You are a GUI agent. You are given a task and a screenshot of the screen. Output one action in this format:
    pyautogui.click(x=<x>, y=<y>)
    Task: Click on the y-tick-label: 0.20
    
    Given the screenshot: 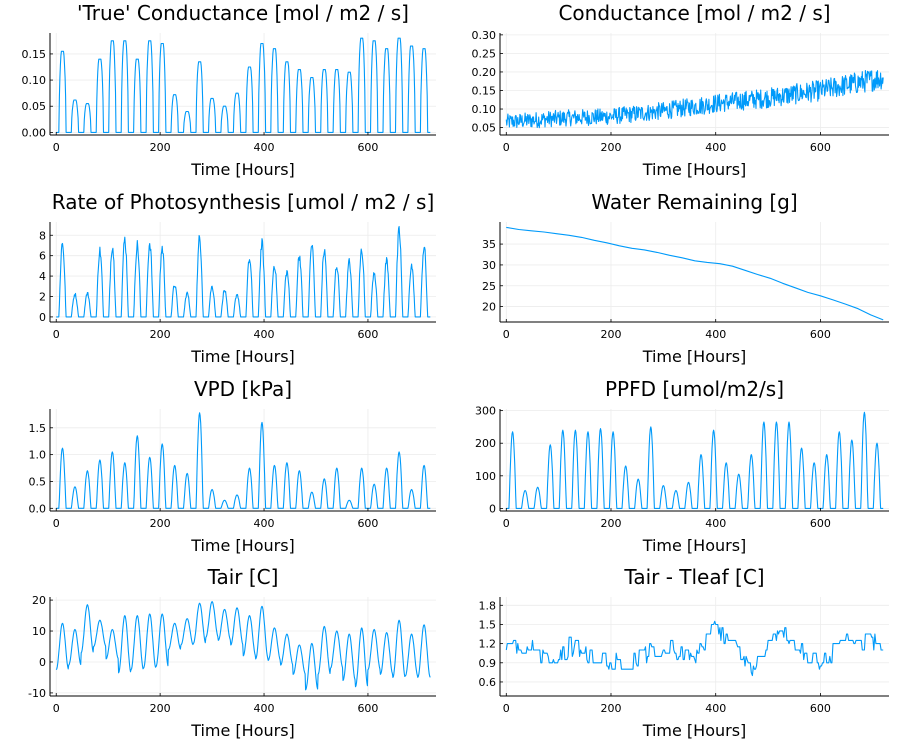 What is the action you would take?
    pyautogui.click(x=484, y=72)
    